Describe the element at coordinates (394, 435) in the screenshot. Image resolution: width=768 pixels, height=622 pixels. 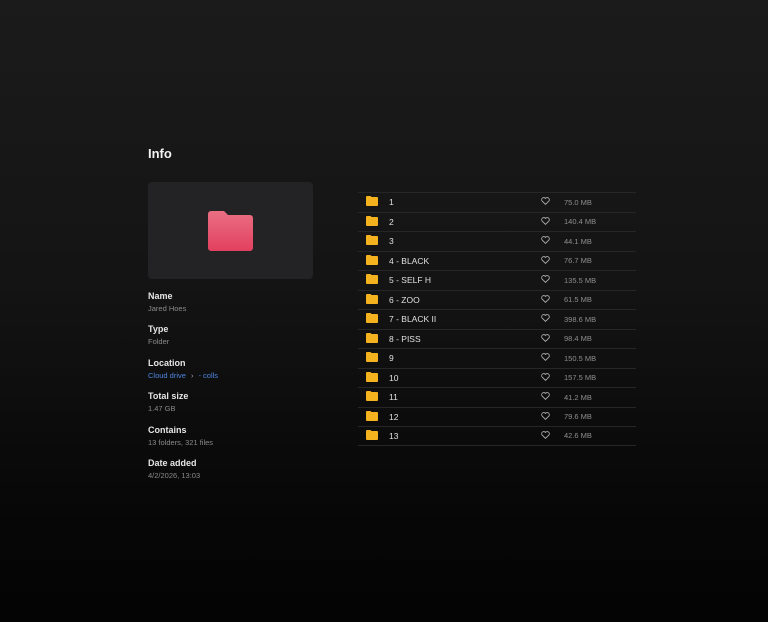
I see `folder-name: 13` at that location.